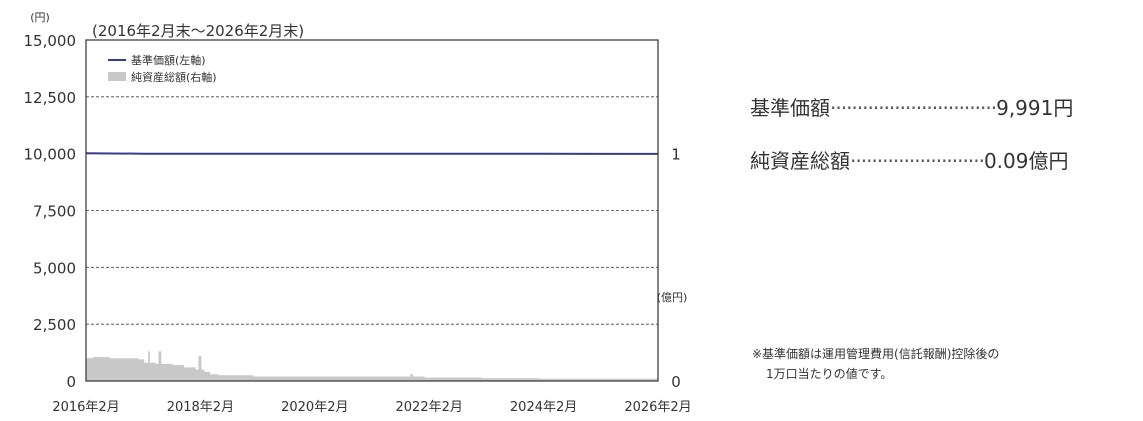  Describe the element at coordinates (913, 108) in the screenshot. I see `nav-leader-dots: ·······························` at that location.